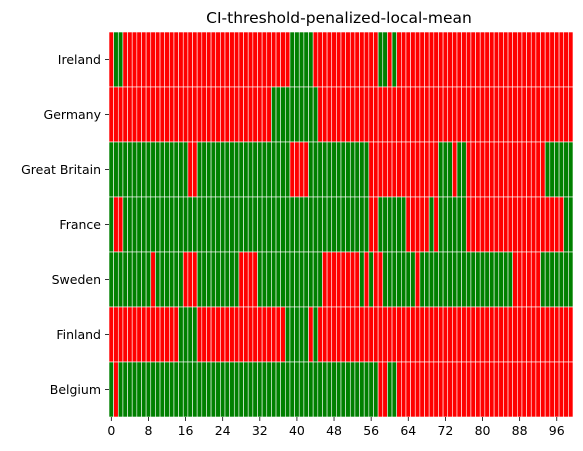 The image size is (583, 451). What do you see at coordinates (73, 114) in the screenshot?
I see `y-tick-label-germany: Germany` at bounding box center [73, 114].